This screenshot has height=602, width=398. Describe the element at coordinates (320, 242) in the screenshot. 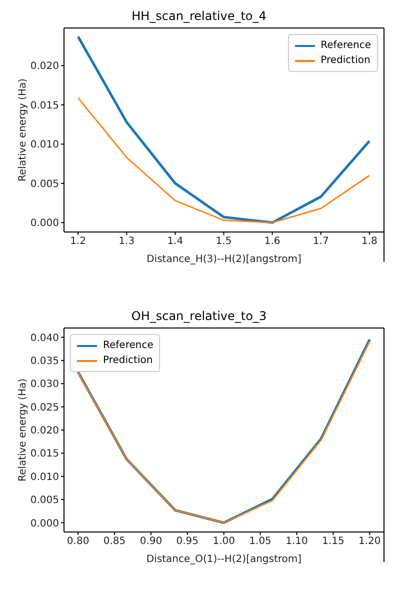

I see `x-tick-label: 1.7` at that location.